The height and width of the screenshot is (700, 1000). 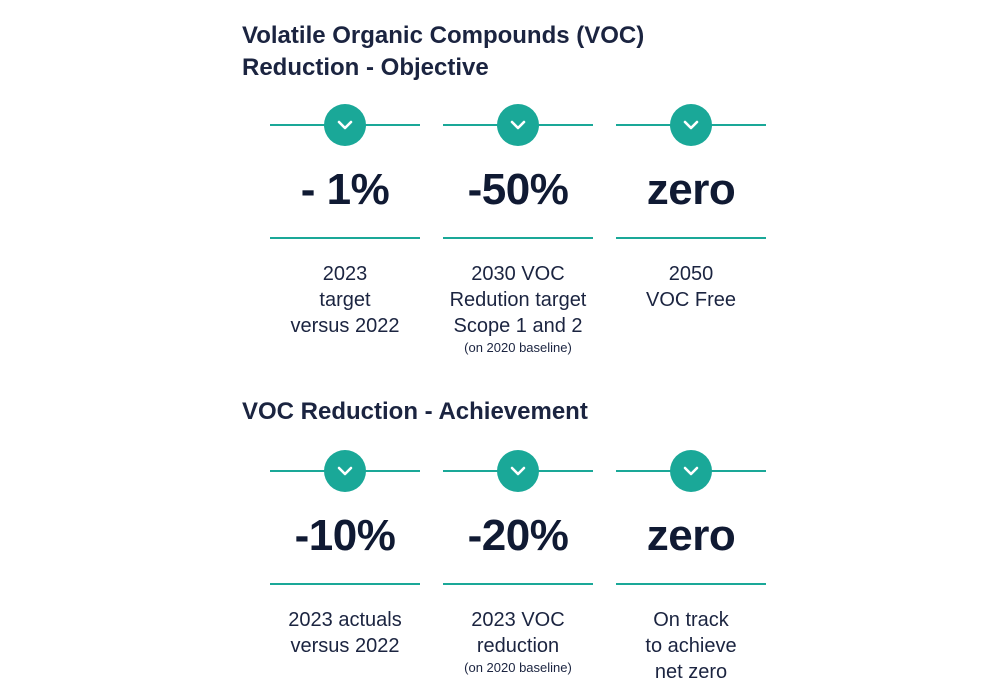 What do you see at coordinates (691, 287) in the screenshot?
I see `objective-description: 2050 VOC Free` at bounding box center [691, 287].